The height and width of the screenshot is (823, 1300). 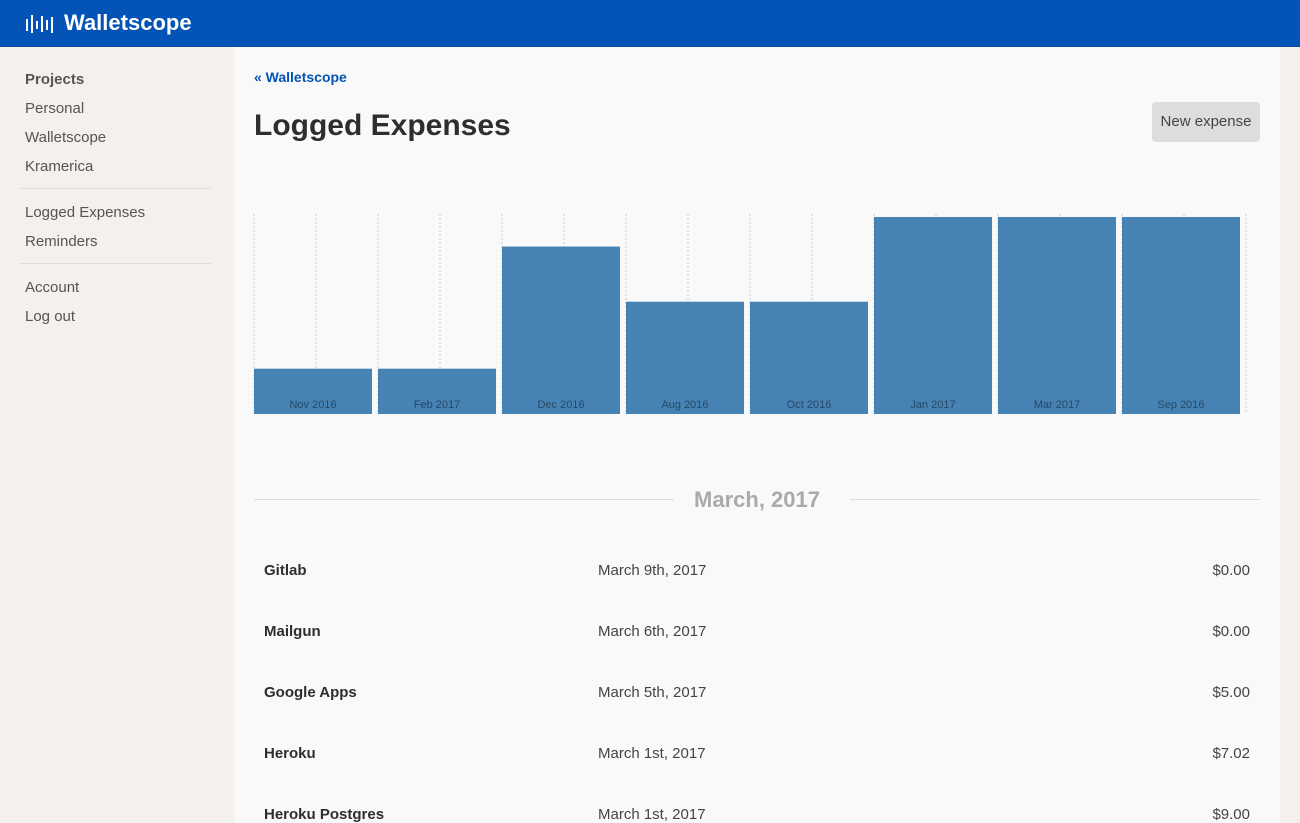 I want to click on nav-link: Personal, so click(x=55, y=108).